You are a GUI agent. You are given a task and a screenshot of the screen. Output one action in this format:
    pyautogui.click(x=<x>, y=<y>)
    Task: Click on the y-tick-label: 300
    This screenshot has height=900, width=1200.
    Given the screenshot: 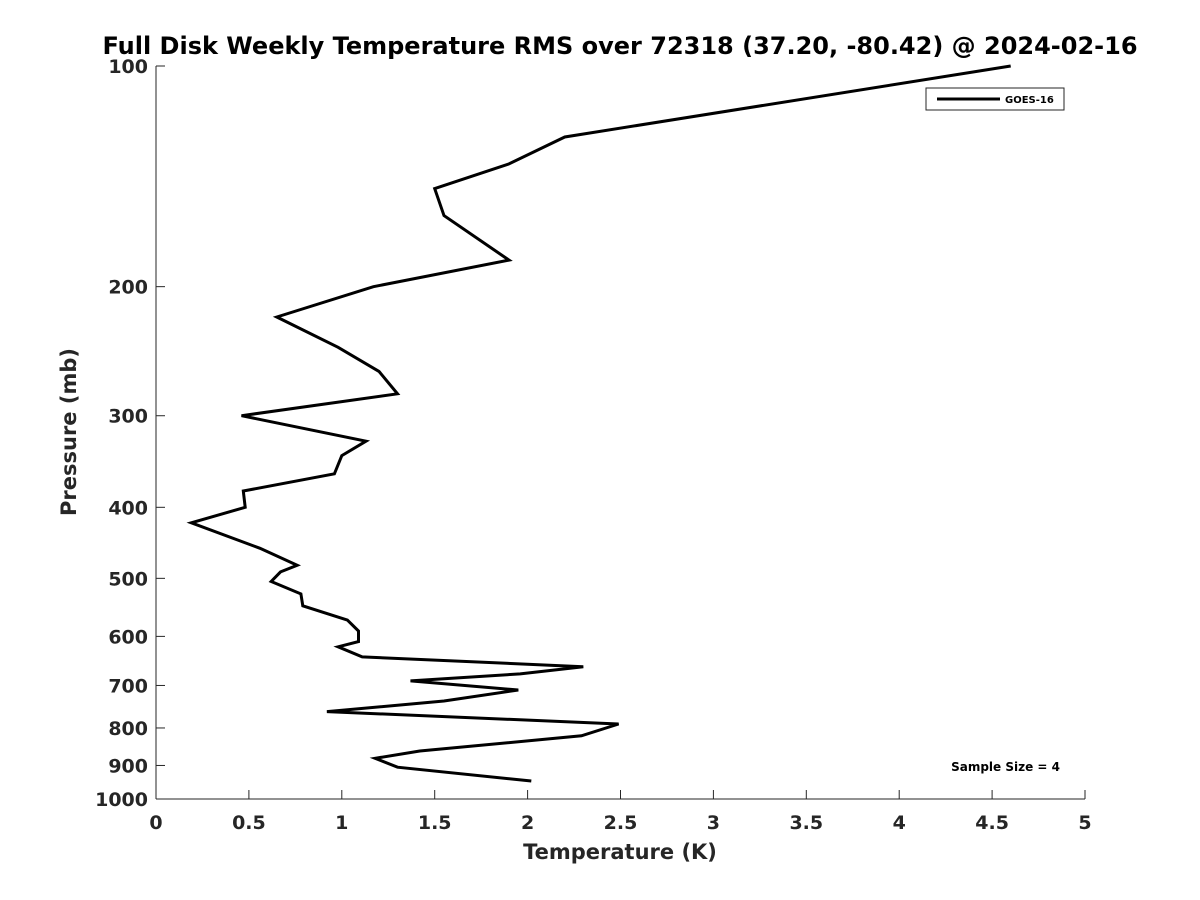 What is the action you would take?
    pyautogui.click(x=128, y=417)
    